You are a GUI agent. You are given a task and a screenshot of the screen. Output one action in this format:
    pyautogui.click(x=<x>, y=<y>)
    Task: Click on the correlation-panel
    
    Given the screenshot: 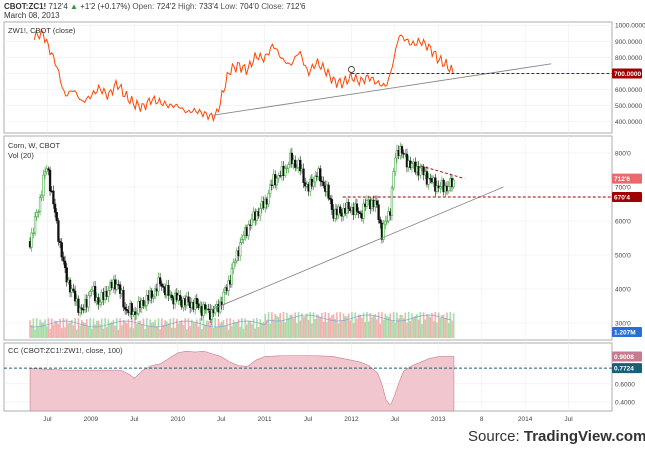 What is the action you would take?
    pyautogui.click(x=308, y=381)
    